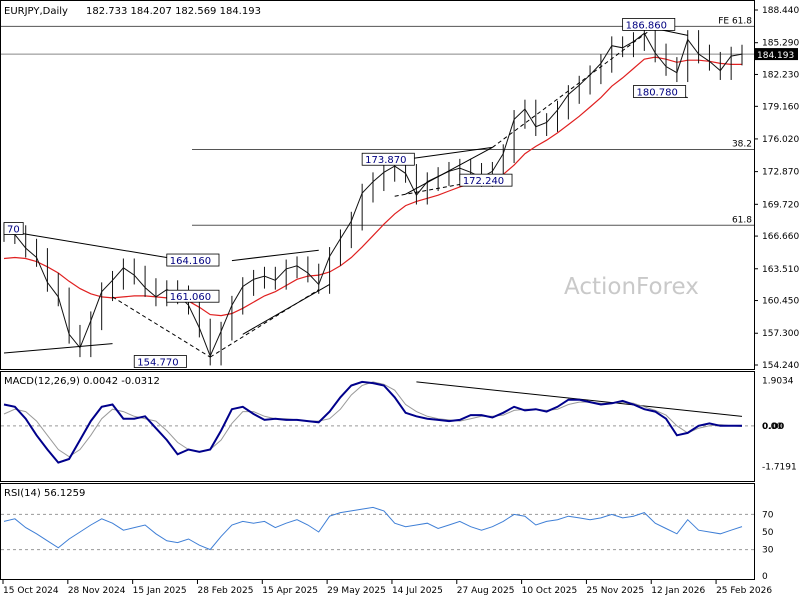 The width and height of the screenshot is (800, 600). I want to click on y-tick-label: 172.870, so click(780, 173).